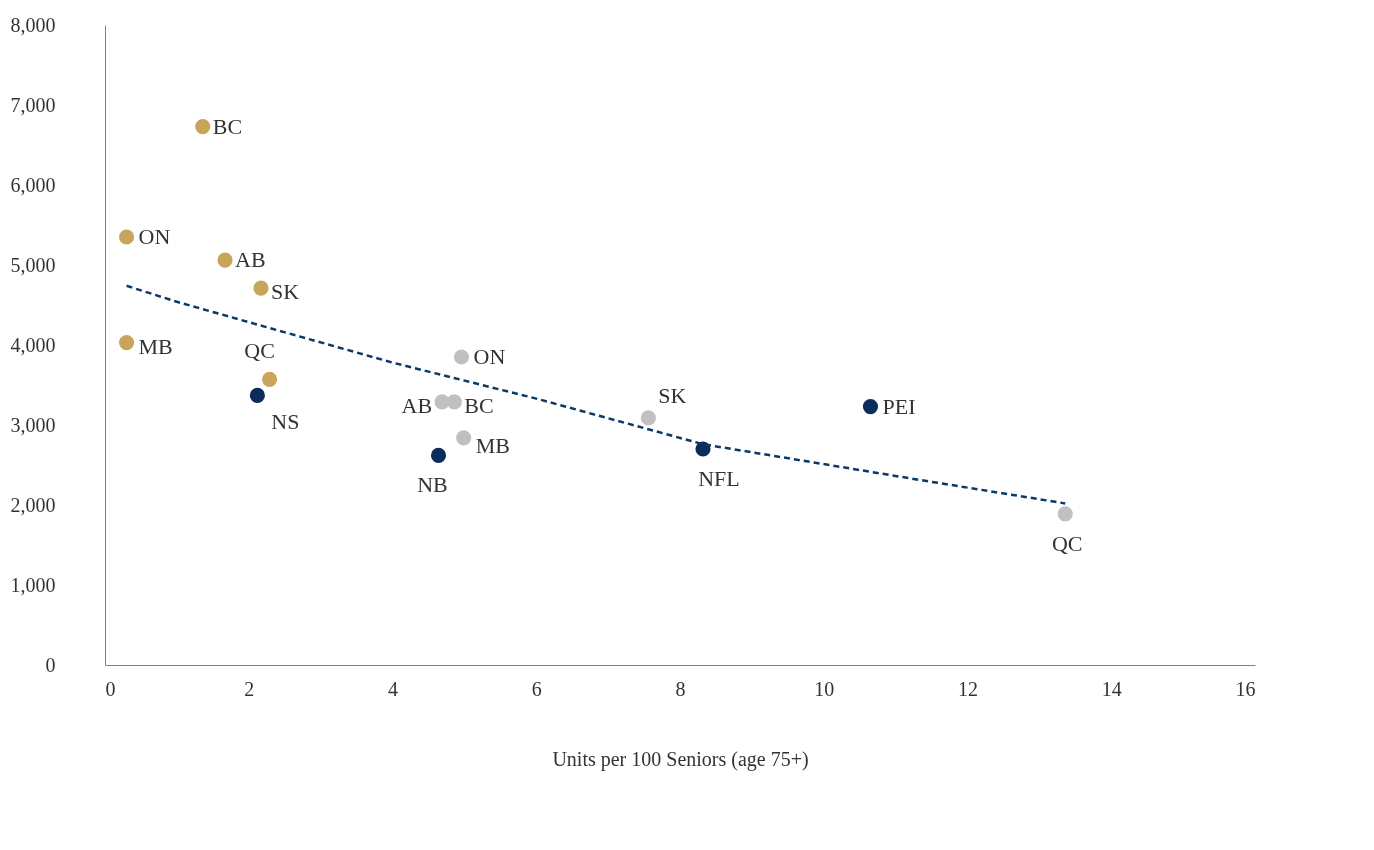  Describe the element at coordinates (824, 688) in the screenshot. I see `x-tick-label: 10` at that location.